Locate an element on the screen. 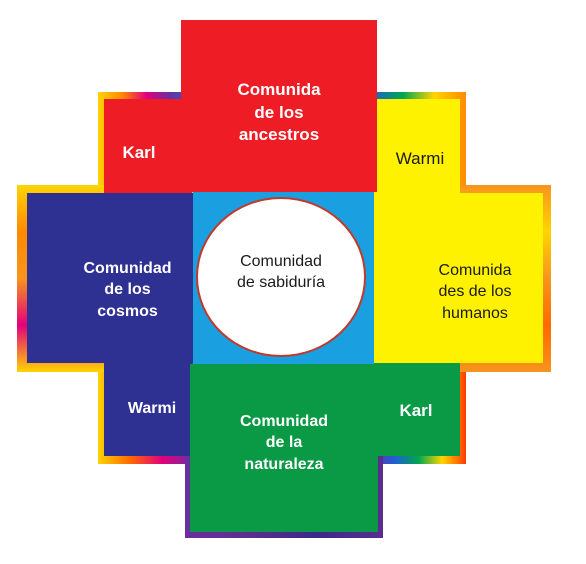  block-bottom-naturaleza is located at coordinates (284, 448).